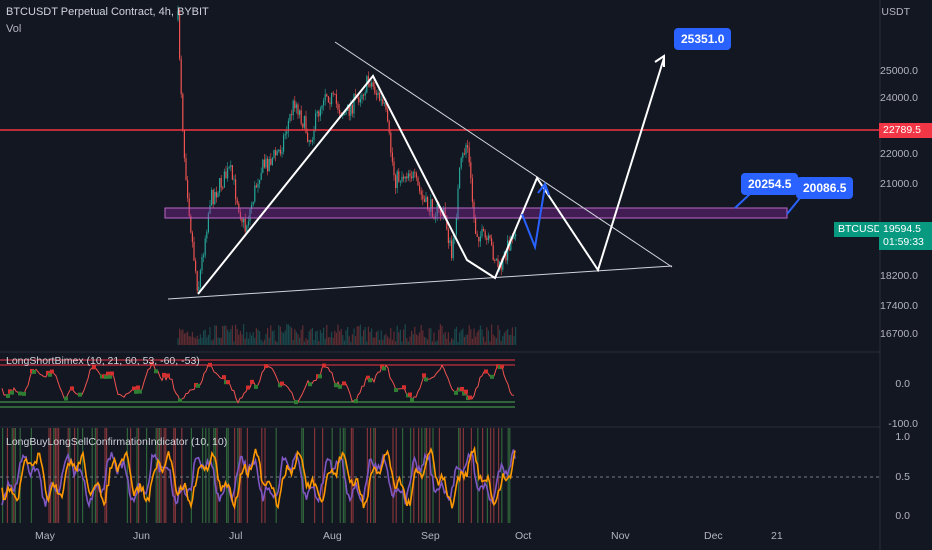 Image resolution: width=932 pixels, height=550 pixels. I want to click on ind2-oscillator, so click(258, 477).